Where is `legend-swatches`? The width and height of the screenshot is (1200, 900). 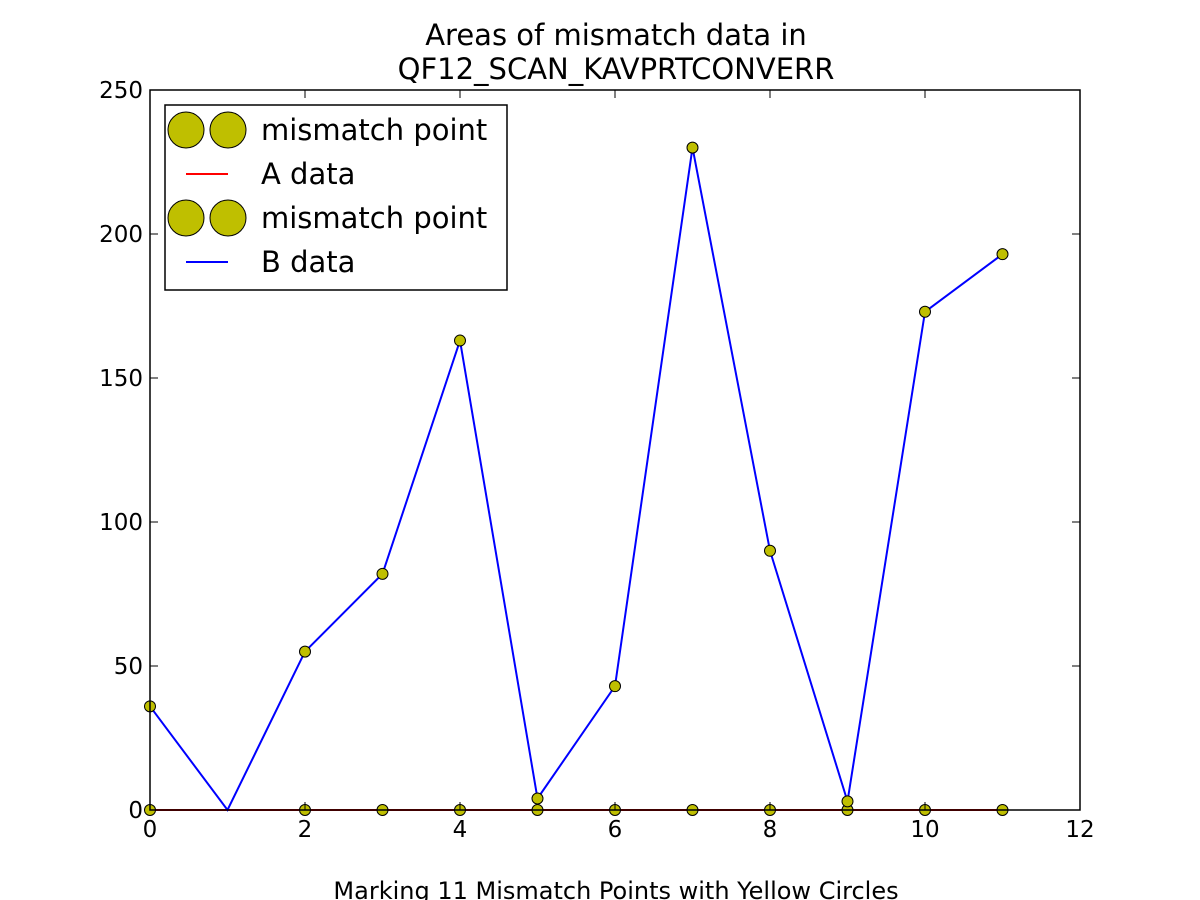
legend-swatches is located at coordinates (207, 187).